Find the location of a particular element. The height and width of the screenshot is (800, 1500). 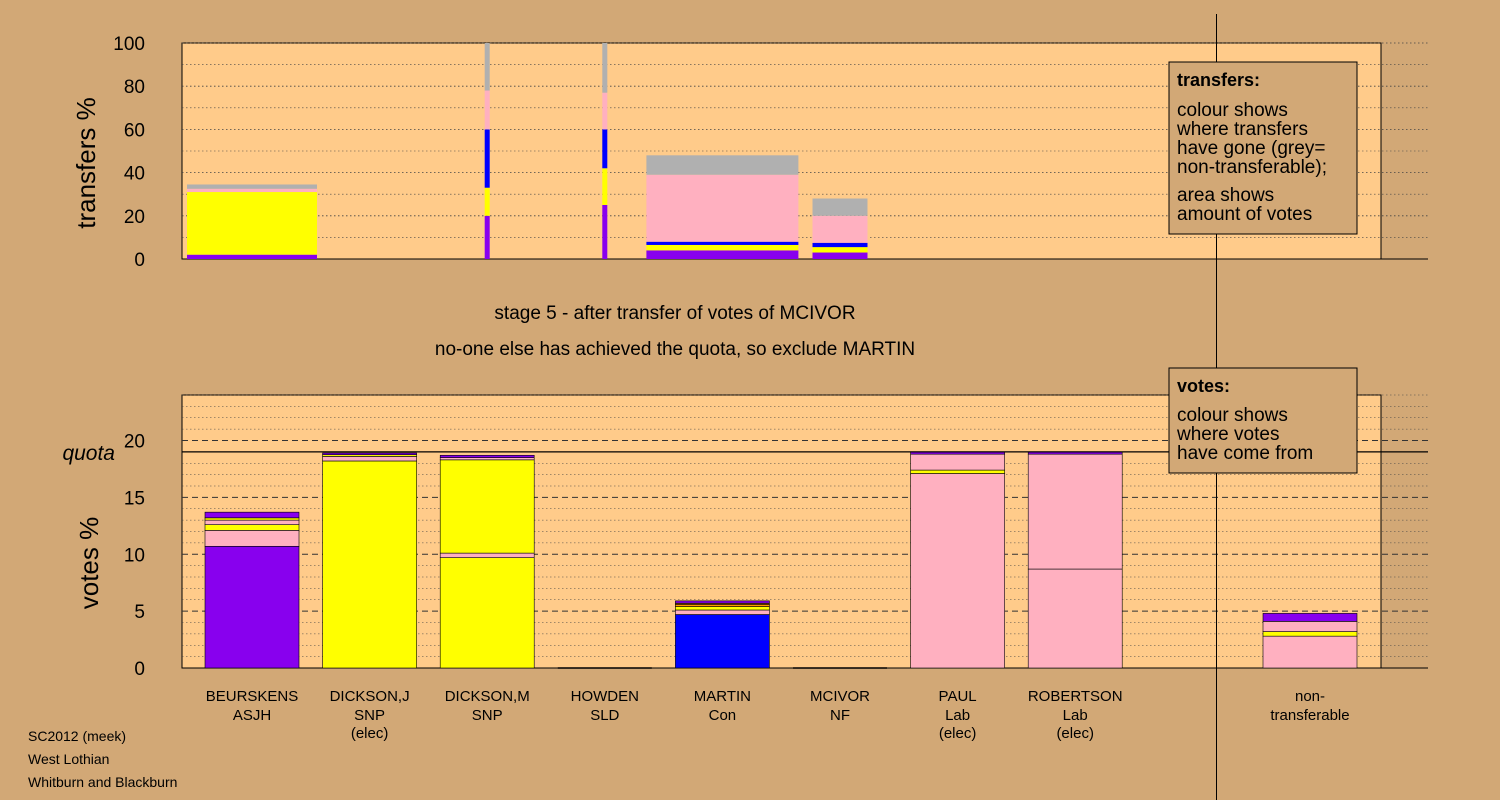

votes-legend-line-1: colour shows is located at coordinates (1232, 415).